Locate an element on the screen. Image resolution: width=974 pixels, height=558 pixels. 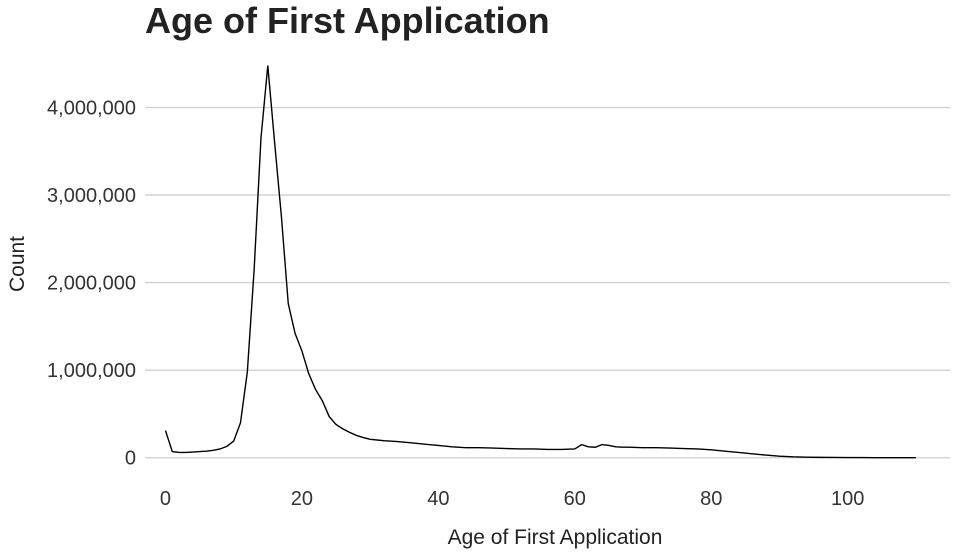
x-tick-label: 0 is located at coordinates (165, 499).